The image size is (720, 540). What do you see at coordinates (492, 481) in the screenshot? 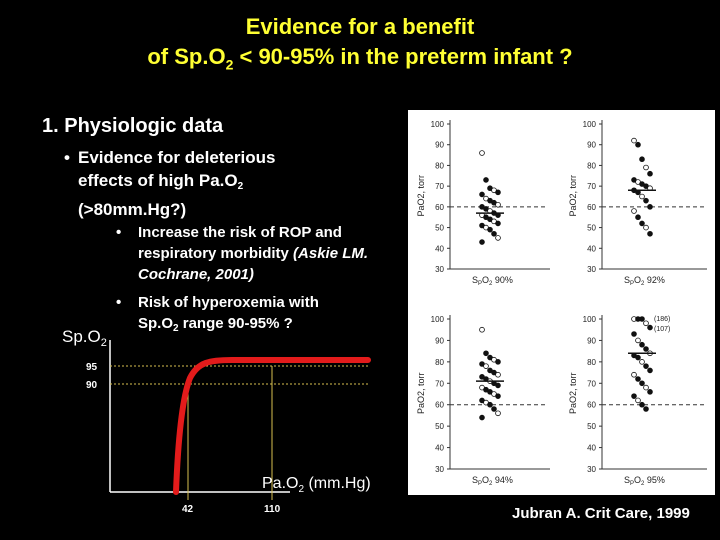
I see `panel-3-x-label: SPO2 94%` at bounding box center [492, 481].